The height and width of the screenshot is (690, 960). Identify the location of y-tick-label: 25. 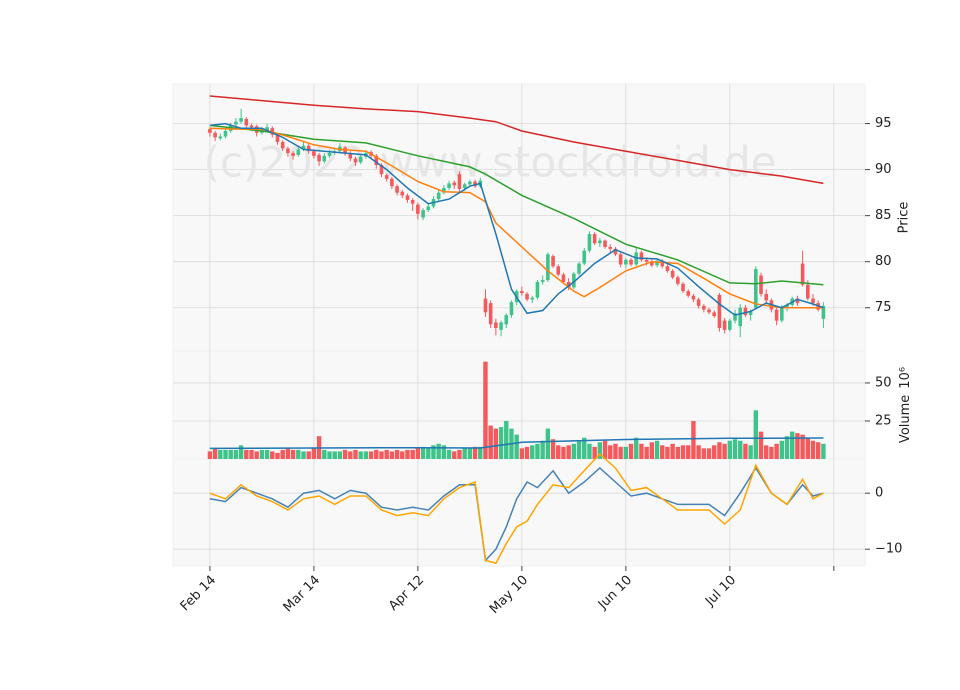
(883, 420).